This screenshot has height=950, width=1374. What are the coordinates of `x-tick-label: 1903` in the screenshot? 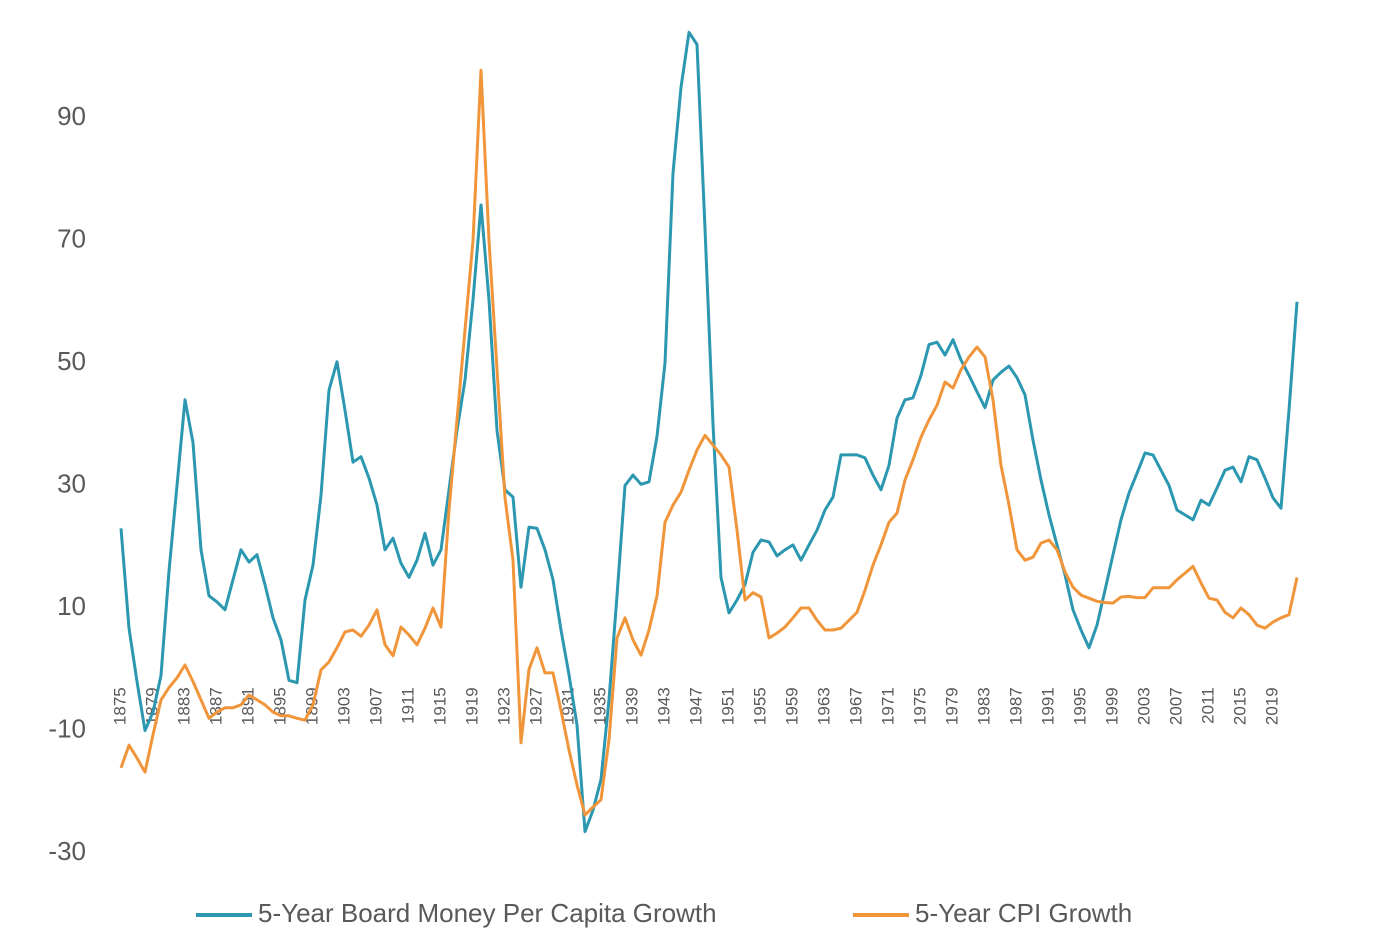 It's located at (343, 706).